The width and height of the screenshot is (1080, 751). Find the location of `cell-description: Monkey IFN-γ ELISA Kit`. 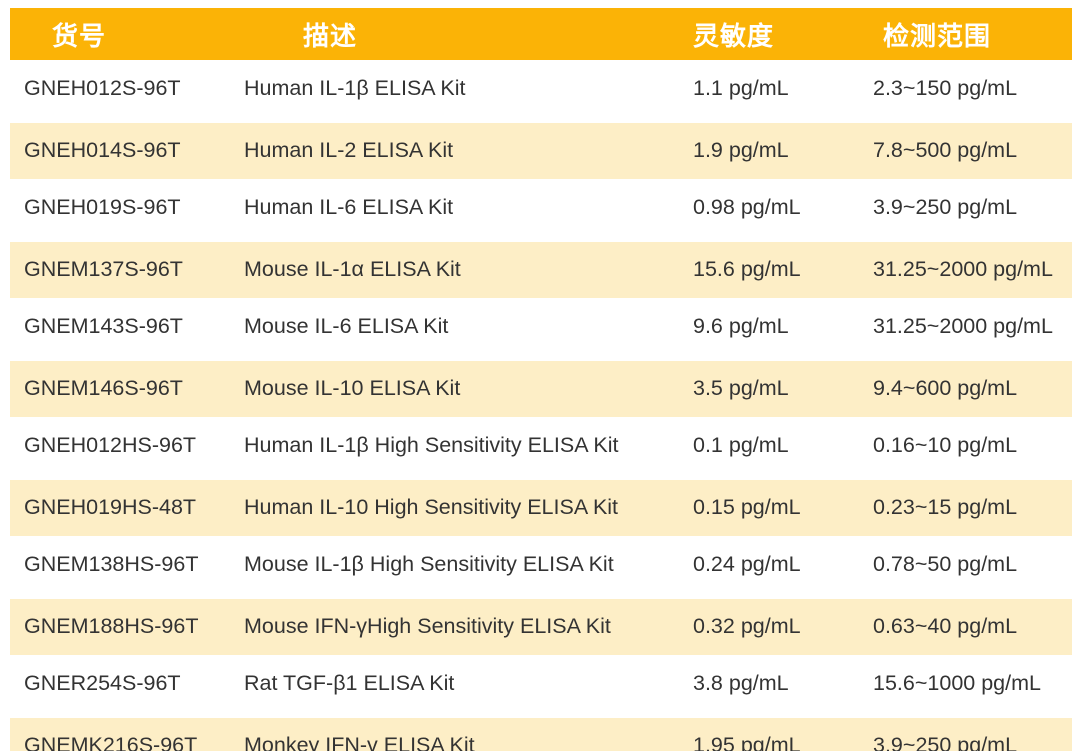

cell-description: Monkey IFN-γ ELISA Kit is located at coordinates (359, 742).